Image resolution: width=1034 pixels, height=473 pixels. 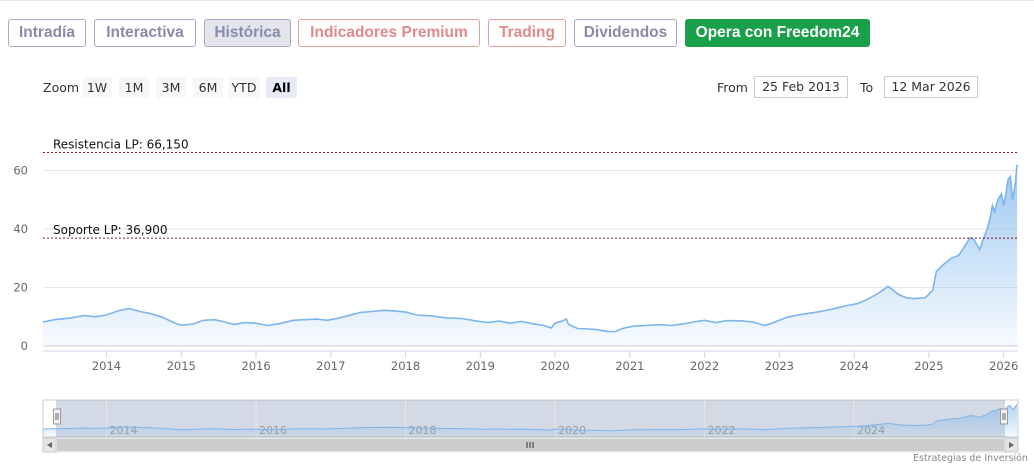 I want to click on x-tick-label: 2025, so click(x=928, y=366).